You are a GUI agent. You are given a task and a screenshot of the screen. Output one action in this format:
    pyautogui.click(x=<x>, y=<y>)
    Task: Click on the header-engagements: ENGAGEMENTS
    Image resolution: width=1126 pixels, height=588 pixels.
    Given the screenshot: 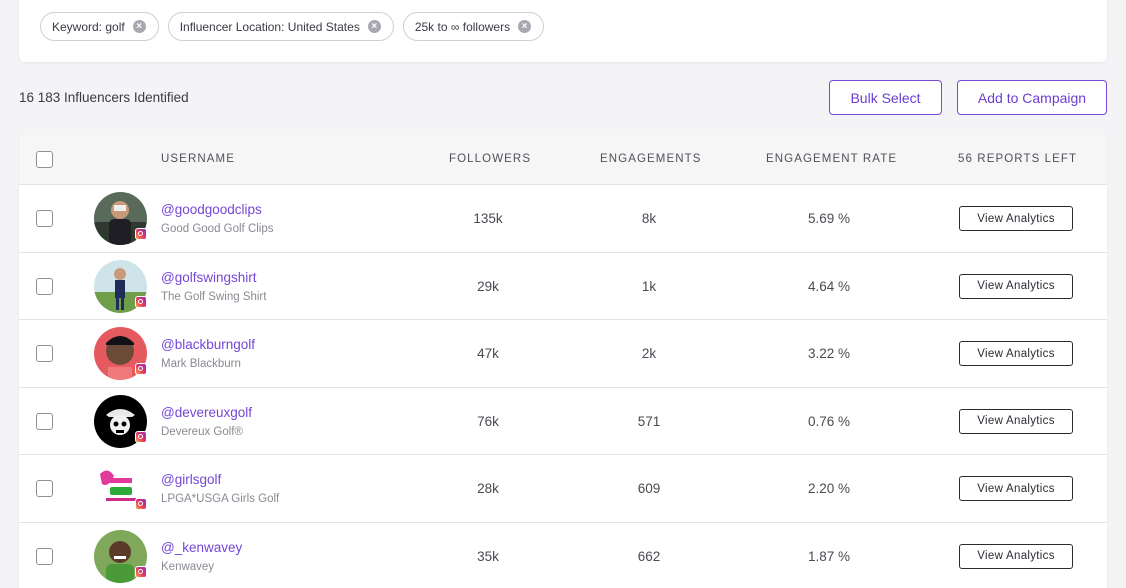 What is the action you would take?
    pyautogui.click(x=651, y=159)
    